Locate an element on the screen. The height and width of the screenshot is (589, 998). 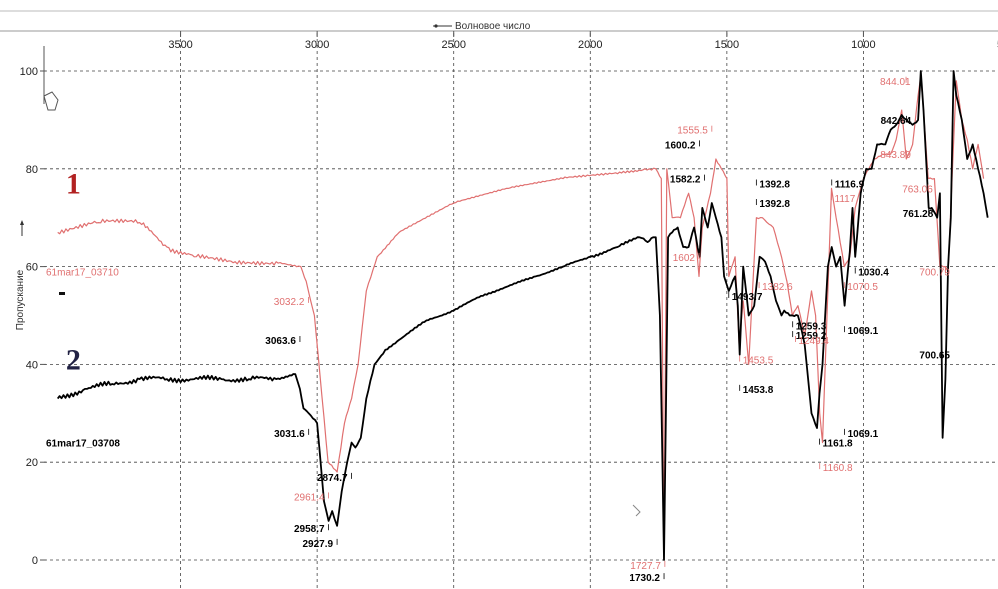
peak-label: 2874.7 is located at coordinates (332, 478).